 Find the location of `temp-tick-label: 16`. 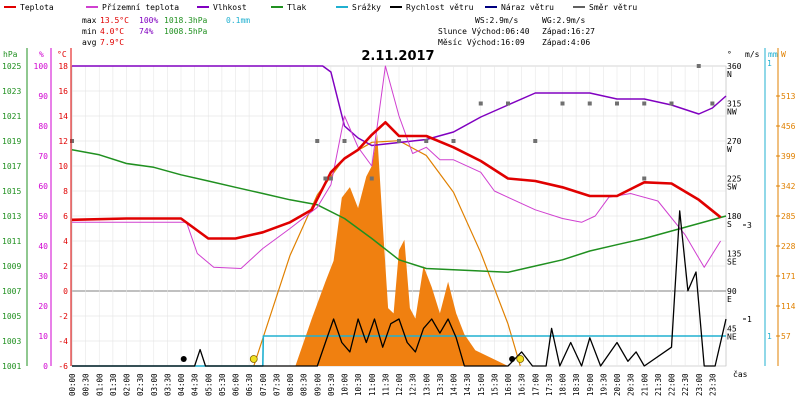

temp-tick-label: 16 is located at coordinates (63, 91).